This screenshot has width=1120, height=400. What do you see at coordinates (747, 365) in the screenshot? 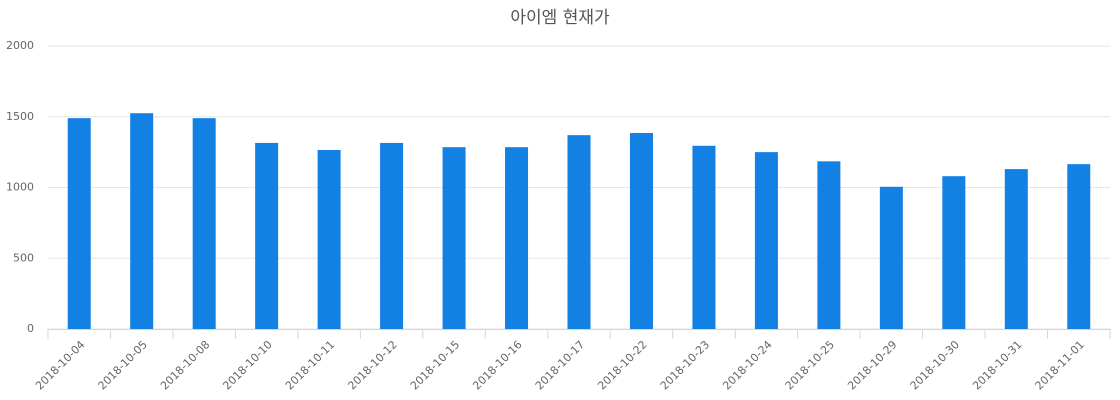
I see `x-tick-label: 2018-10-24` at bounding box center [747, 365].